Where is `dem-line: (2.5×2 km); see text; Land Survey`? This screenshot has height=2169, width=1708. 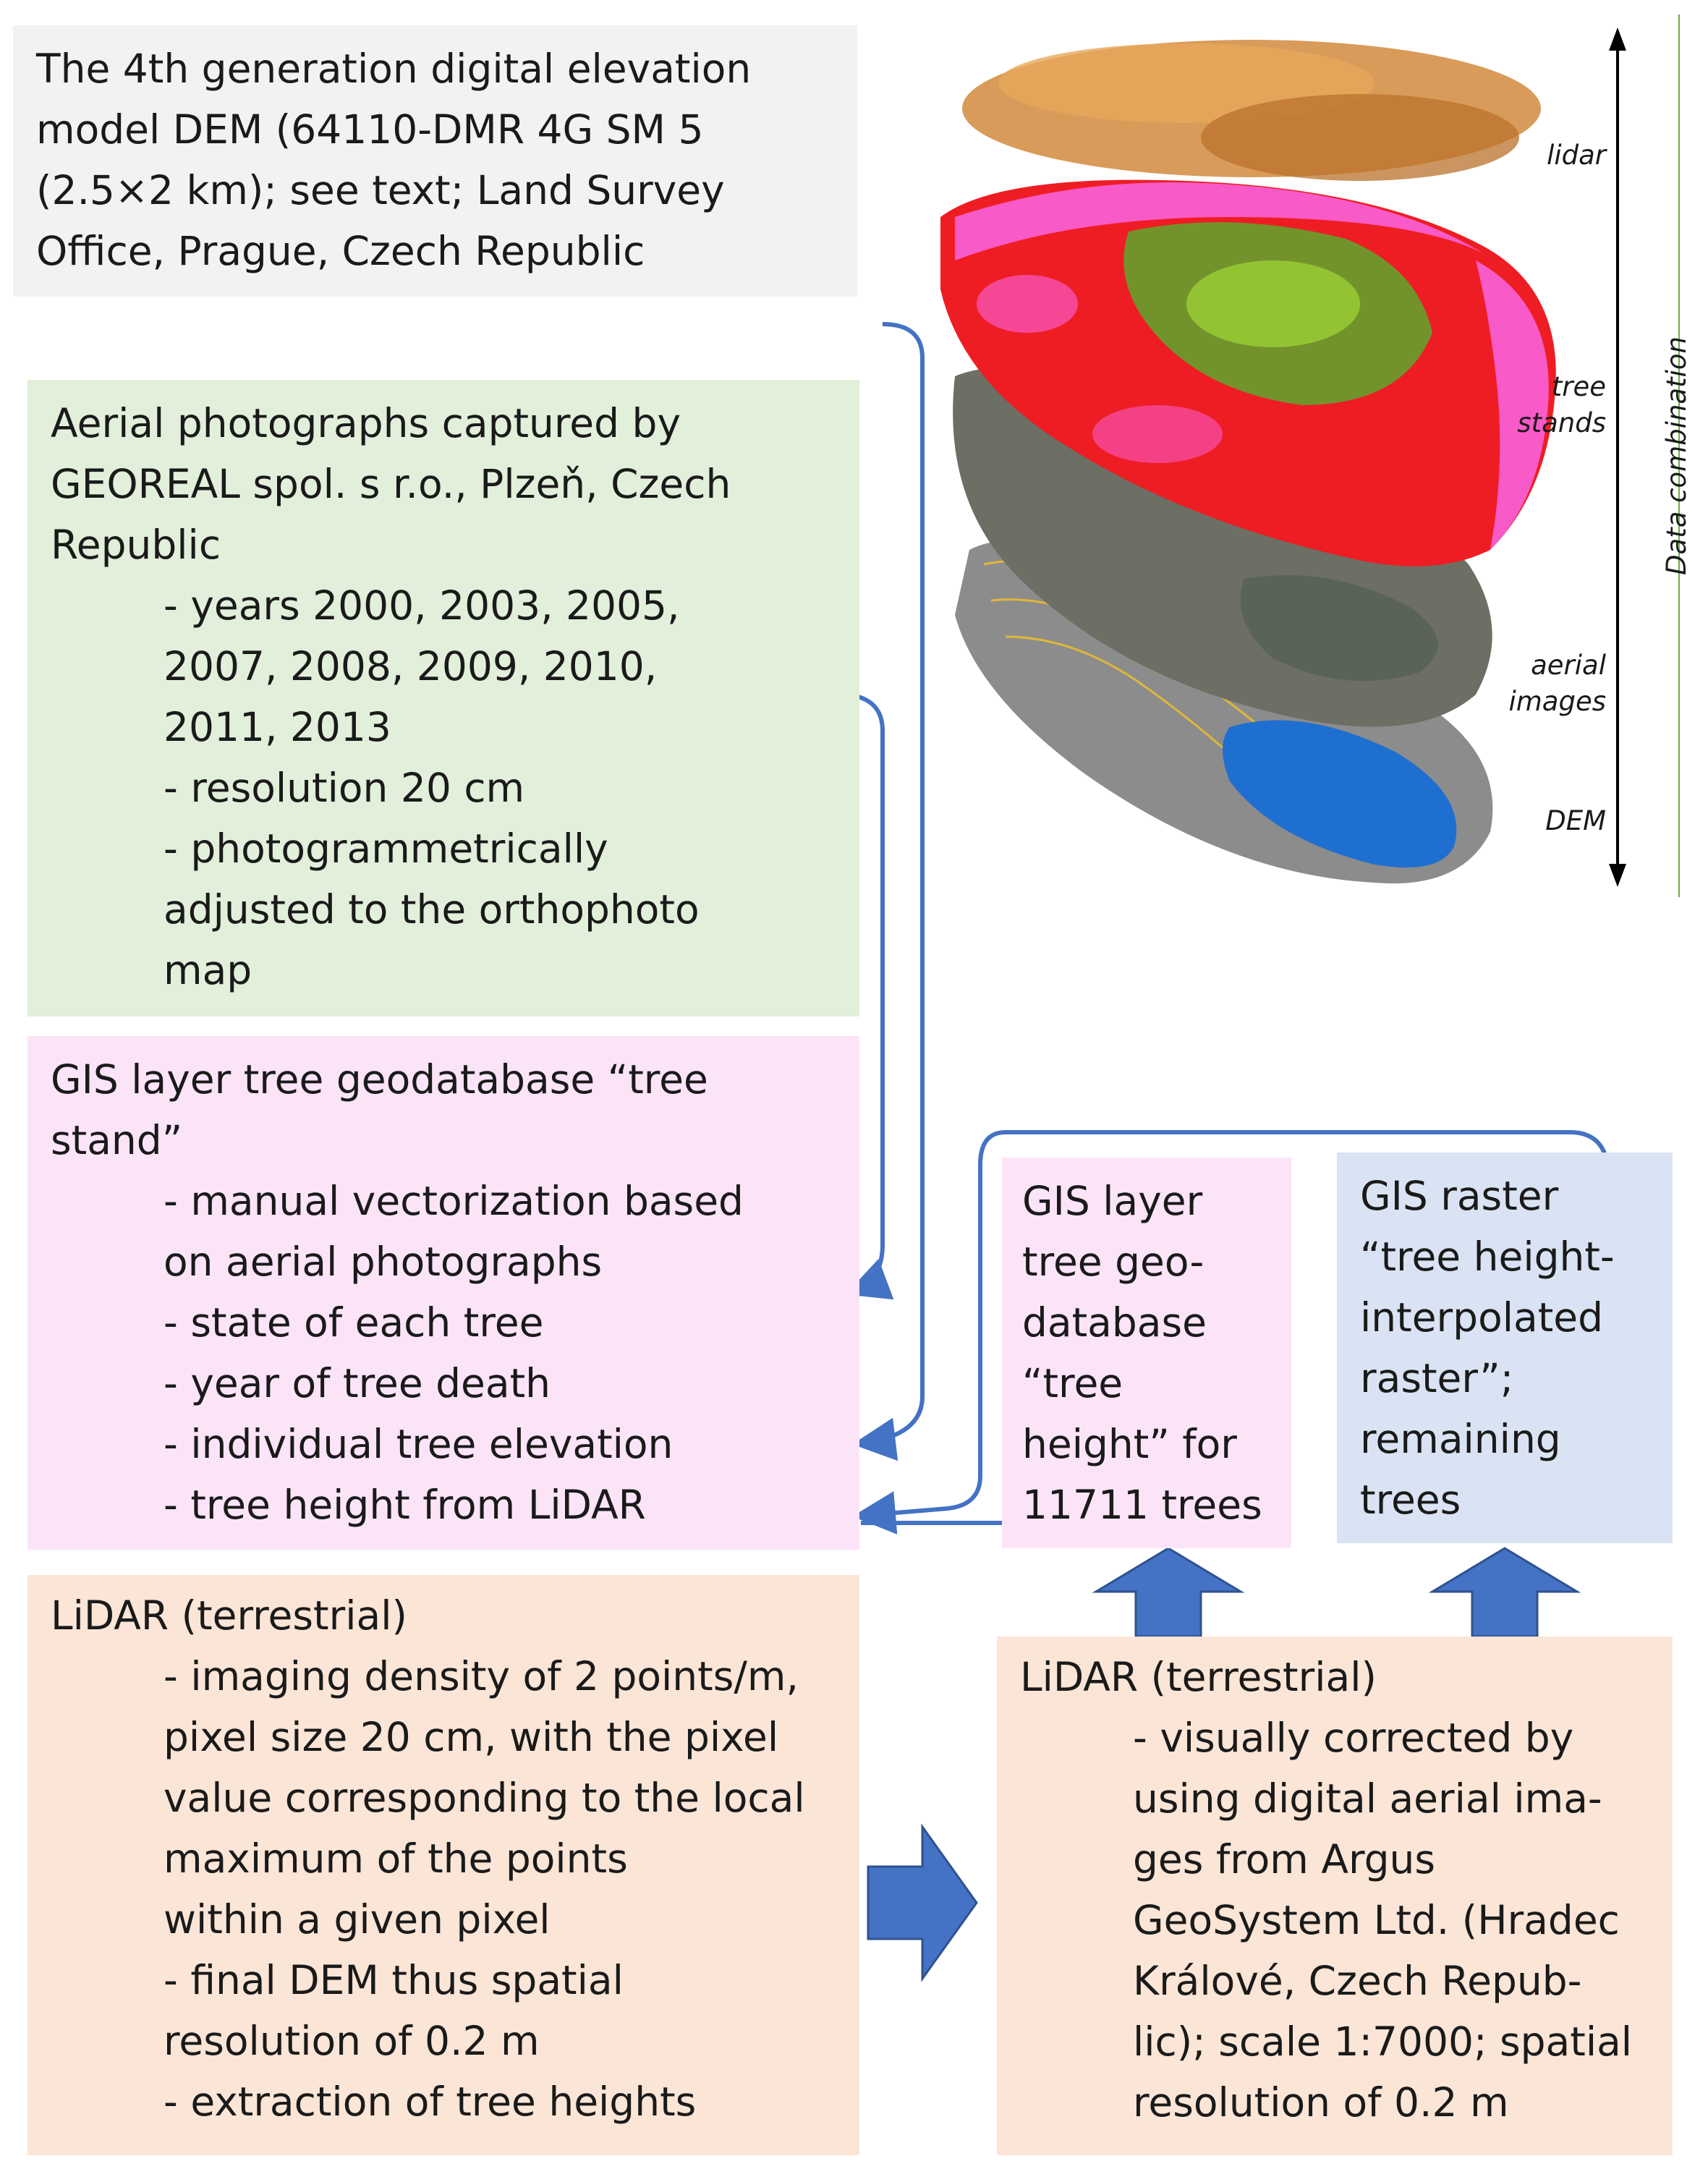 dem-line: (2.5×2 km); see text; Land Survey is located at coordinates (380, 190).